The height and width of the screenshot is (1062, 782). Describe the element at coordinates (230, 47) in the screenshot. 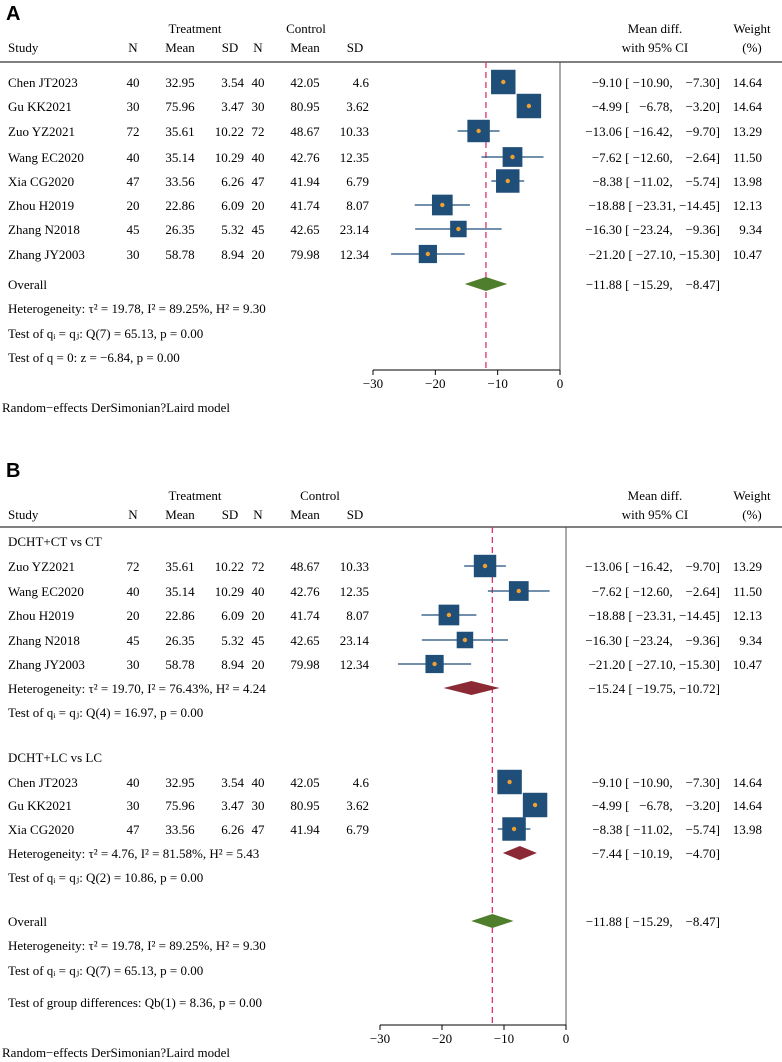

I see `header-treatment-sd: SD` at that location.